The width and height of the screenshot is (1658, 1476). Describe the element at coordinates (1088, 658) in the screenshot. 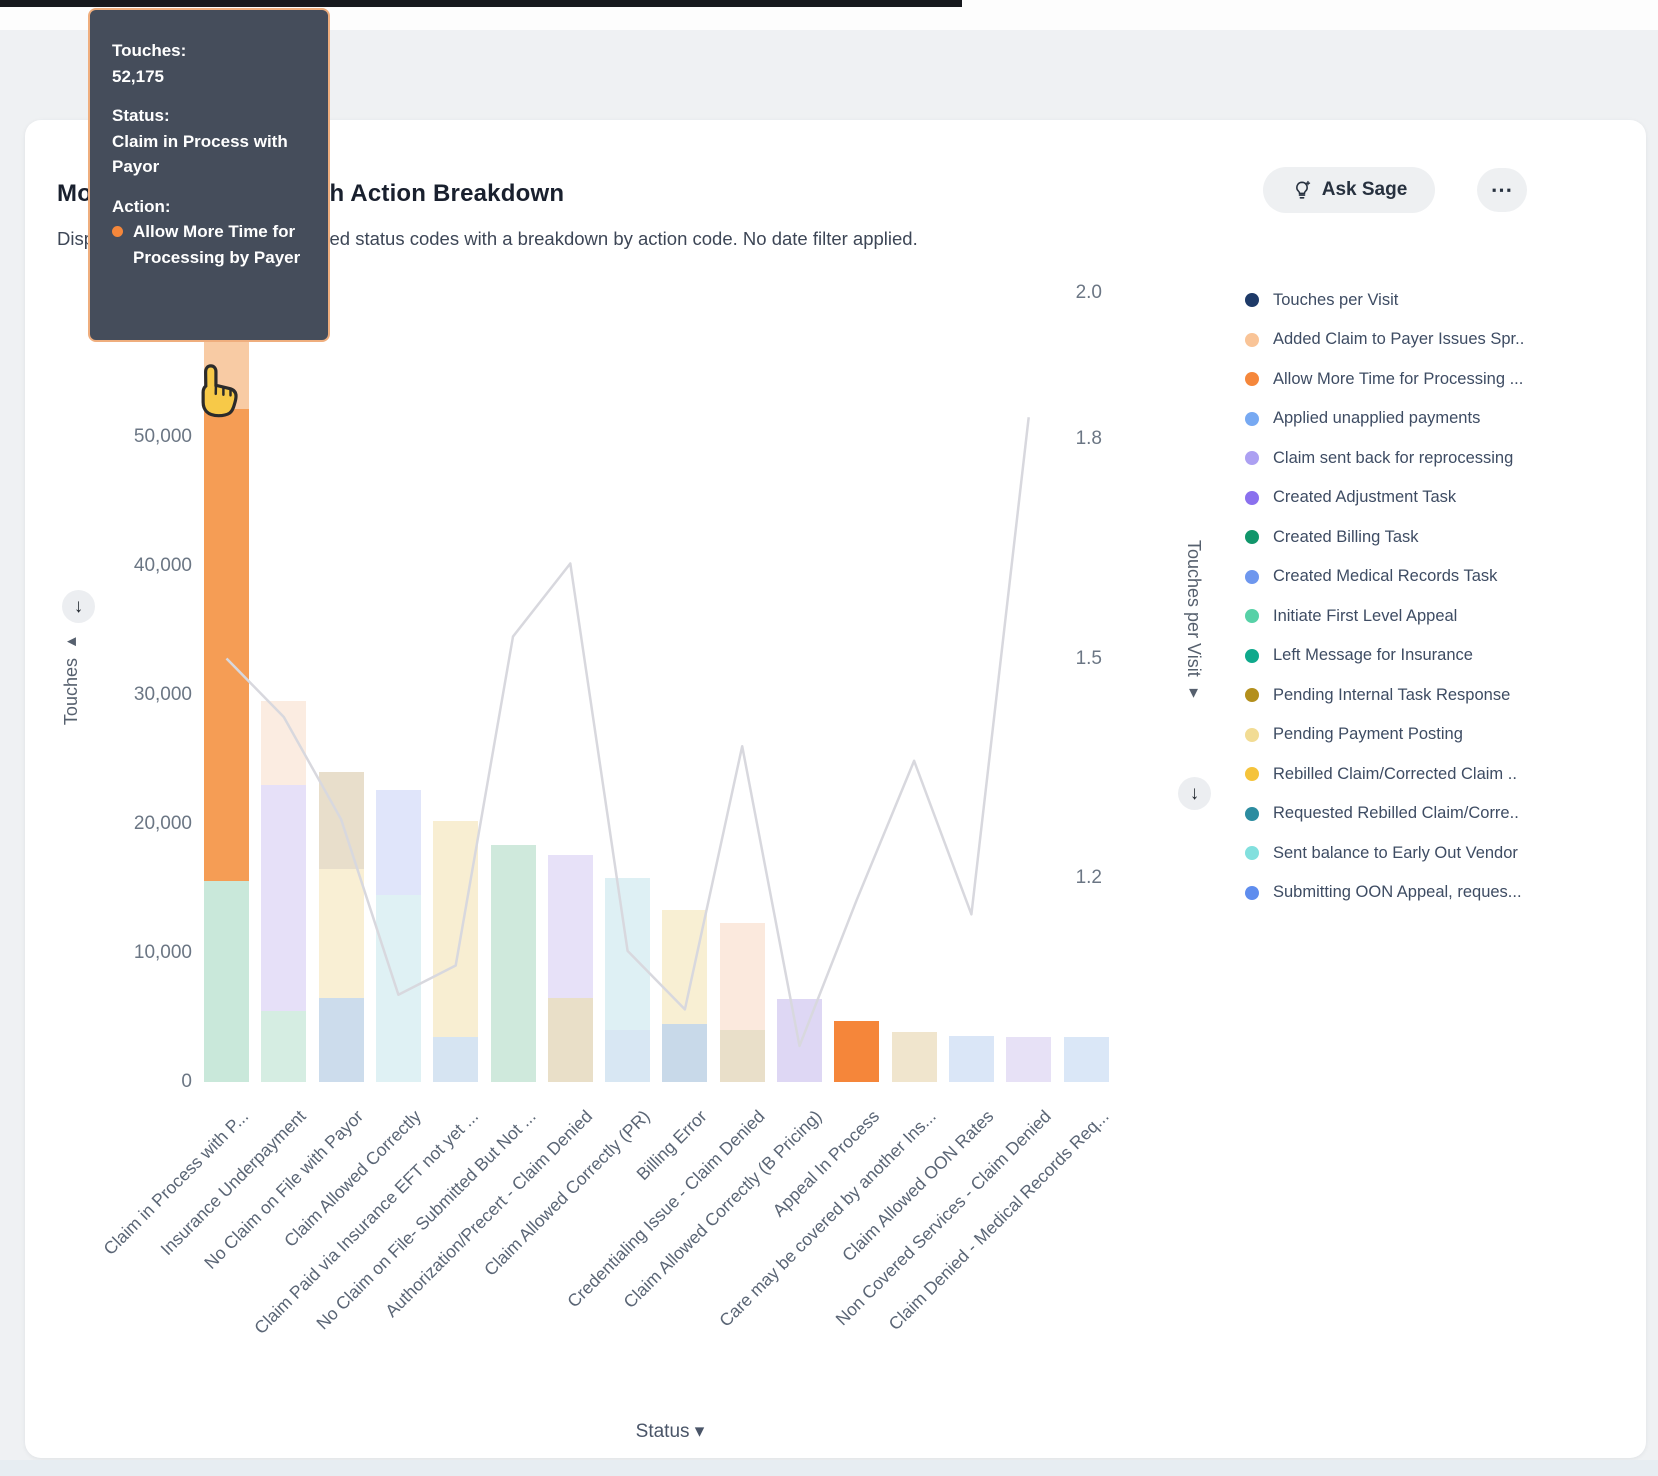

I see `right-axis-tick: 1.5` at that location.